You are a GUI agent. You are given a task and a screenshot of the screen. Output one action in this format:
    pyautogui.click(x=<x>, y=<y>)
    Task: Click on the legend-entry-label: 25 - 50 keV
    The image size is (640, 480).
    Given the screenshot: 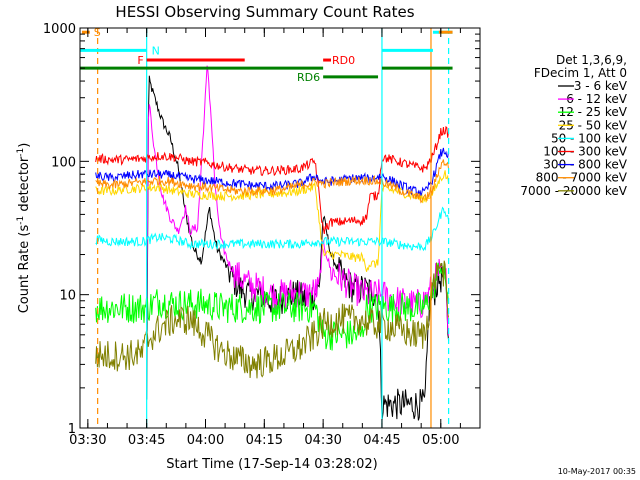 What is the action you would take?
    pyautogui.click(x=593, y=125)
    